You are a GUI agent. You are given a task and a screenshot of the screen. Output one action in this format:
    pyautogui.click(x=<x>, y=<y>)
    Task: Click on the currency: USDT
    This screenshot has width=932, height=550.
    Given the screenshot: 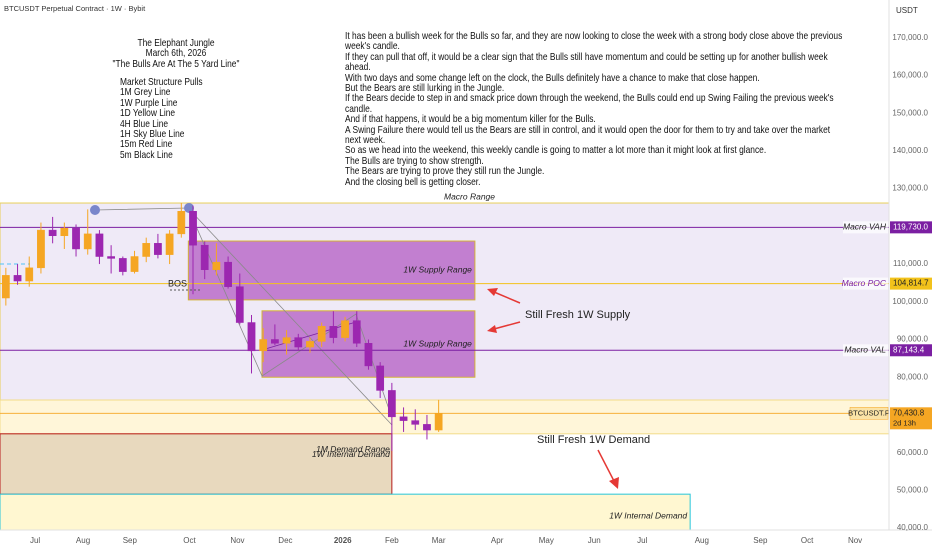 What is the action you would take?
    pyautogui.click(x=907, y=10)
    